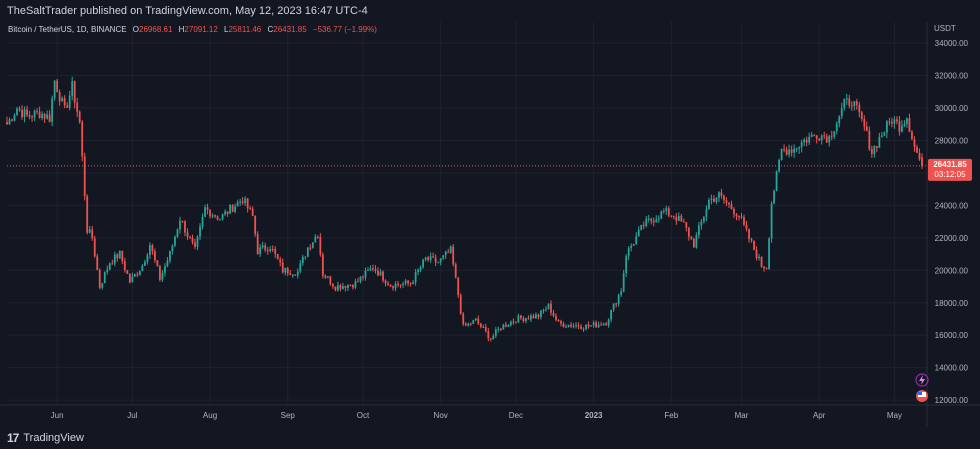  Describe the element at coordinates (13, 438) in the screenshot. I see `tradingview-logo-icon: 17` at that location.